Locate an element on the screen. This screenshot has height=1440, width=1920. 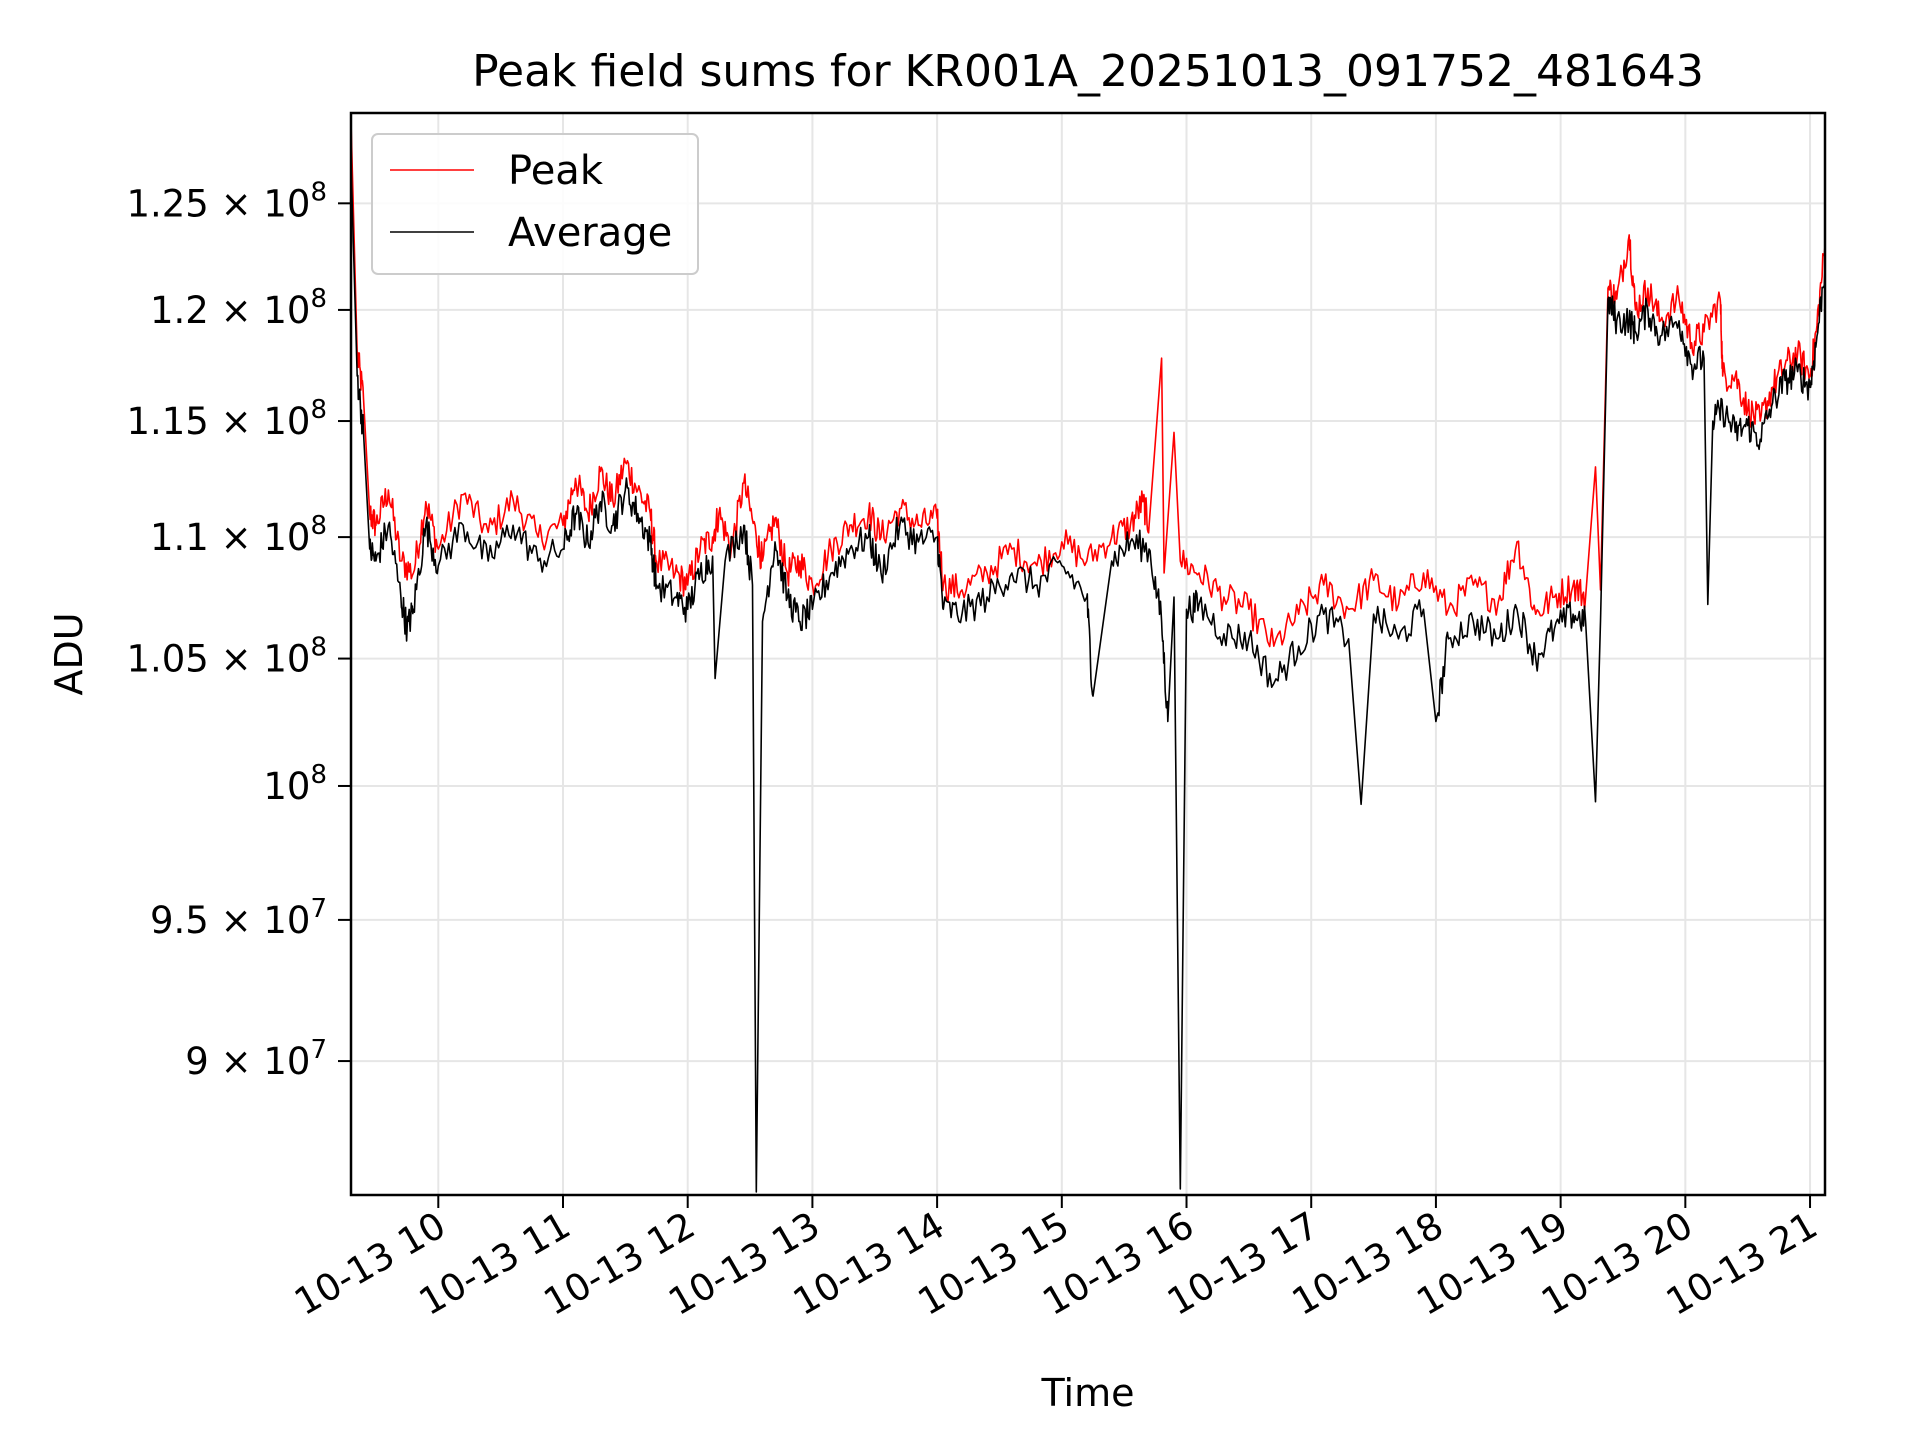
y-tick-label: 108 is located at coordinates (295, 784).